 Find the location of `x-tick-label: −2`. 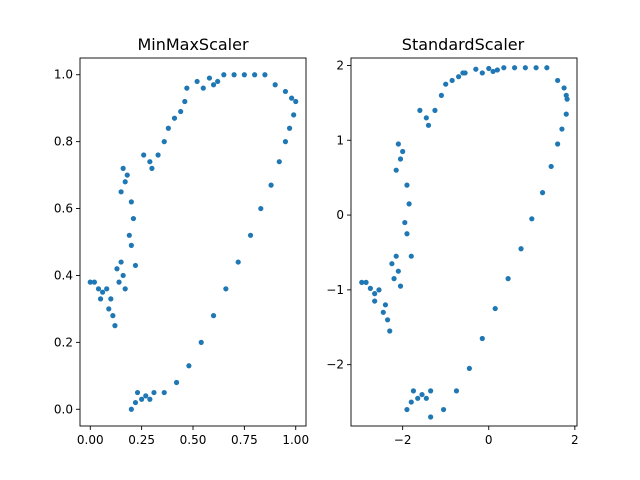

x-tick-label: −2 is located at coordinates (403, 440).